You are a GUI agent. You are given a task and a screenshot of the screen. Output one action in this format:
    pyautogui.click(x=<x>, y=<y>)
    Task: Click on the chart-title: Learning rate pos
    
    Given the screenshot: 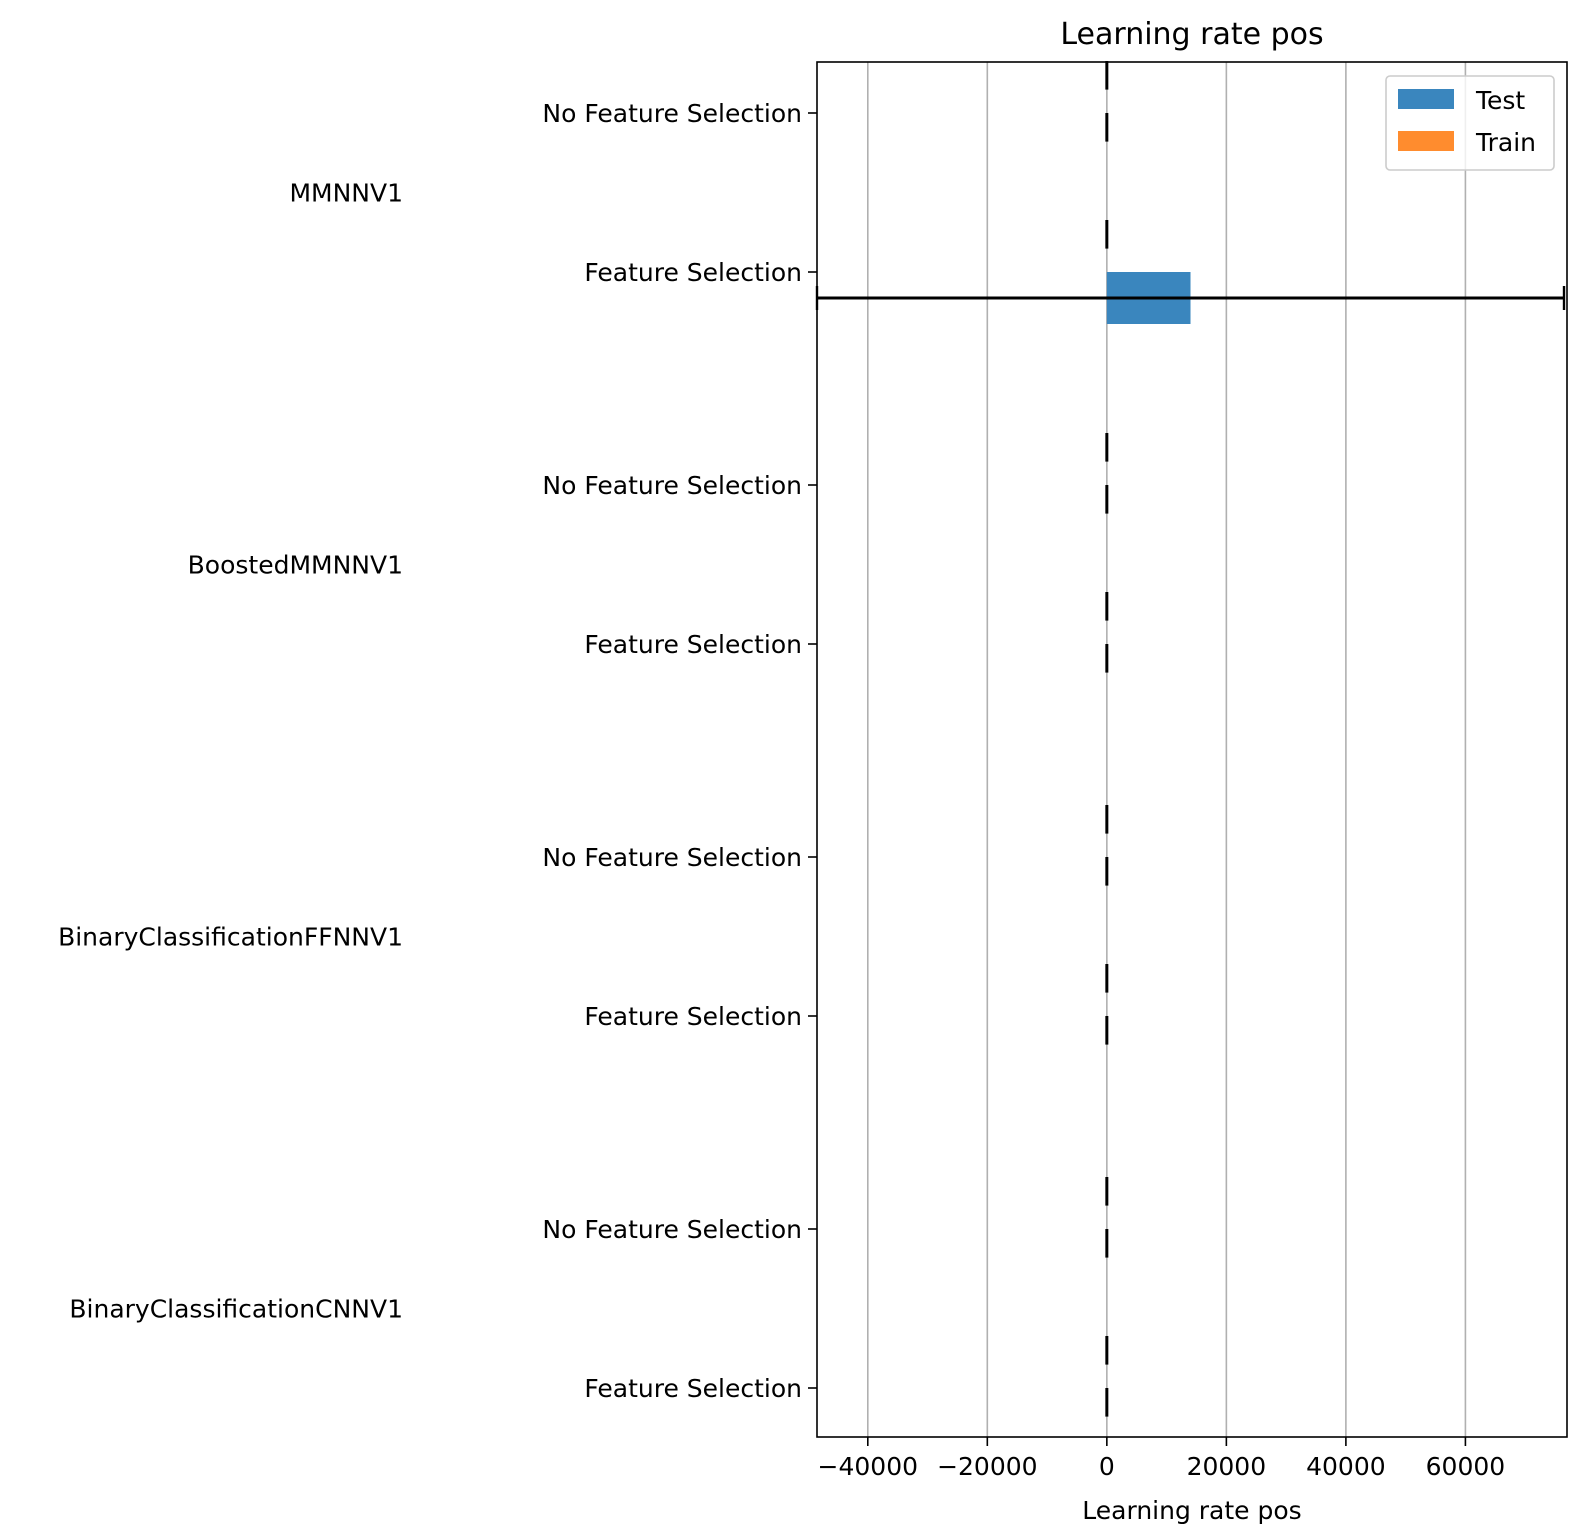 What is the action you would take?
    pyautogui.click(x=1191, y=34)
    